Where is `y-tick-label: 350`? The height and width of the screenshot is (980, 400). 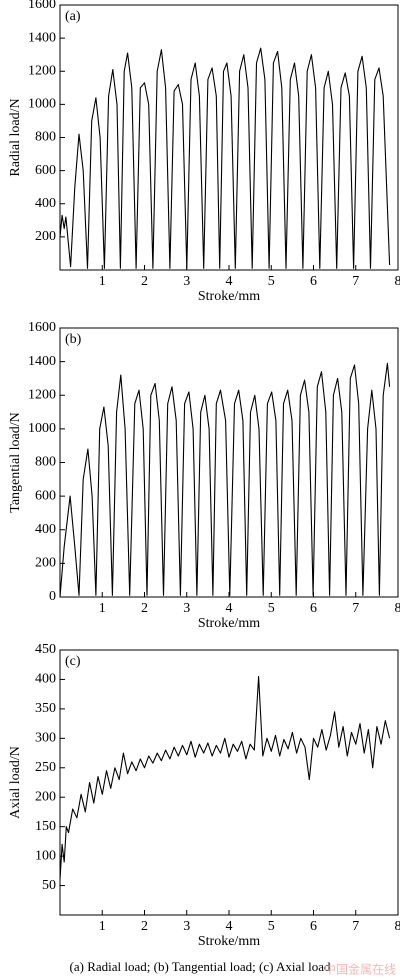 y-tick-label: 350 is located at coordinates (45, 708).